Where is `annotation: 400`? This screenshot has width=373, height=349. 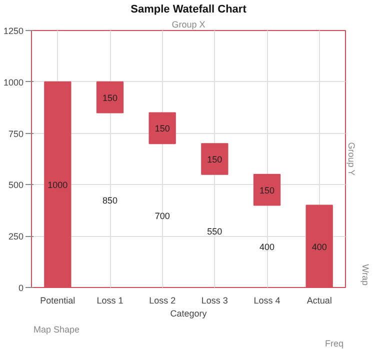
annotation: 400 is located at coordinates (267, 247).